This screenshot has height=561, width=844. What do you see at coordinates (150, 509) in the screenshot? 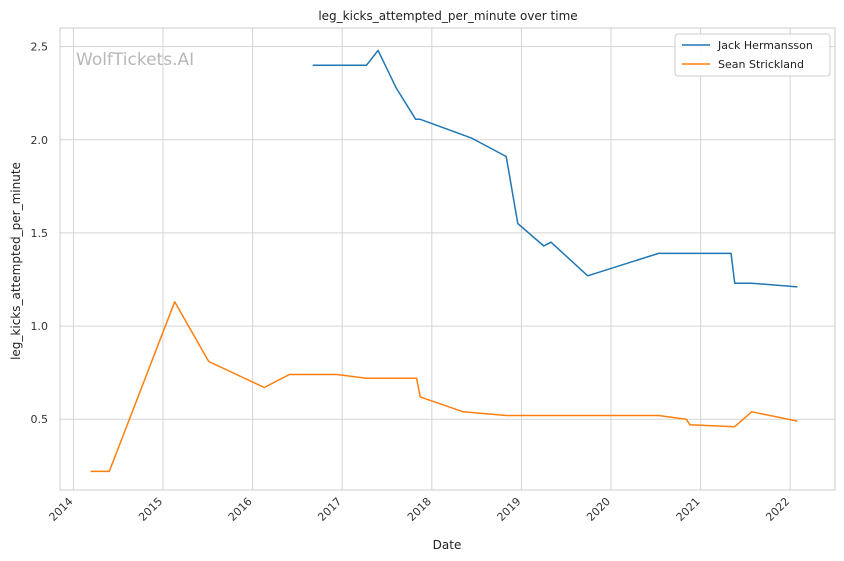
I see `x-tick-label: 2015` at bounding box center [150, 509].